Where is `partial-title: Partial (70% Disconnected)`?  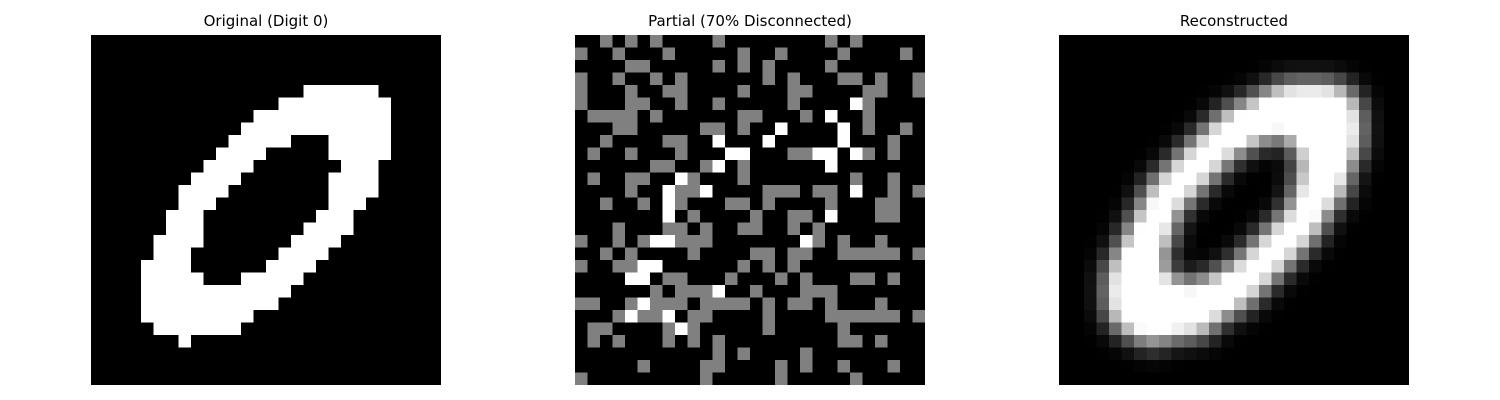
partial-title: Partial (70% Disconnected) is located at coordinates (750, 21).